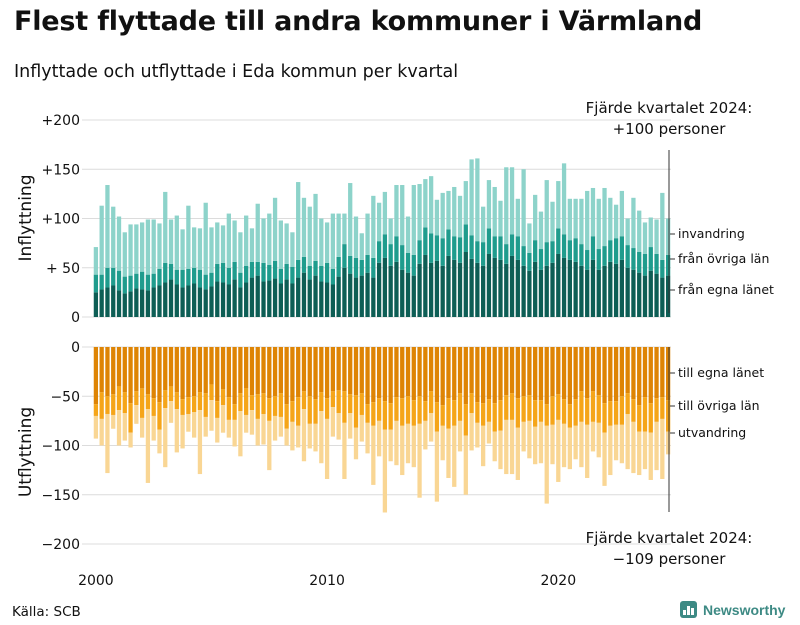  What do you see at coordinates (669, 108) in the screenshot?
I see `annotation-period-top: Fjärde kvartalet 2024:` at bounding box center [669, 108].